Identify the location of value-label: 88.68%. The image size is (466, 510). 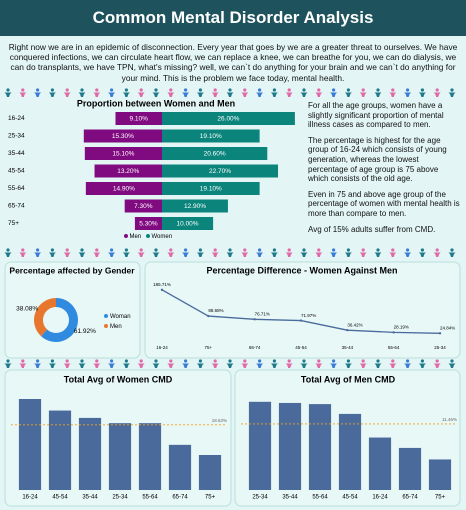
(215, 310).